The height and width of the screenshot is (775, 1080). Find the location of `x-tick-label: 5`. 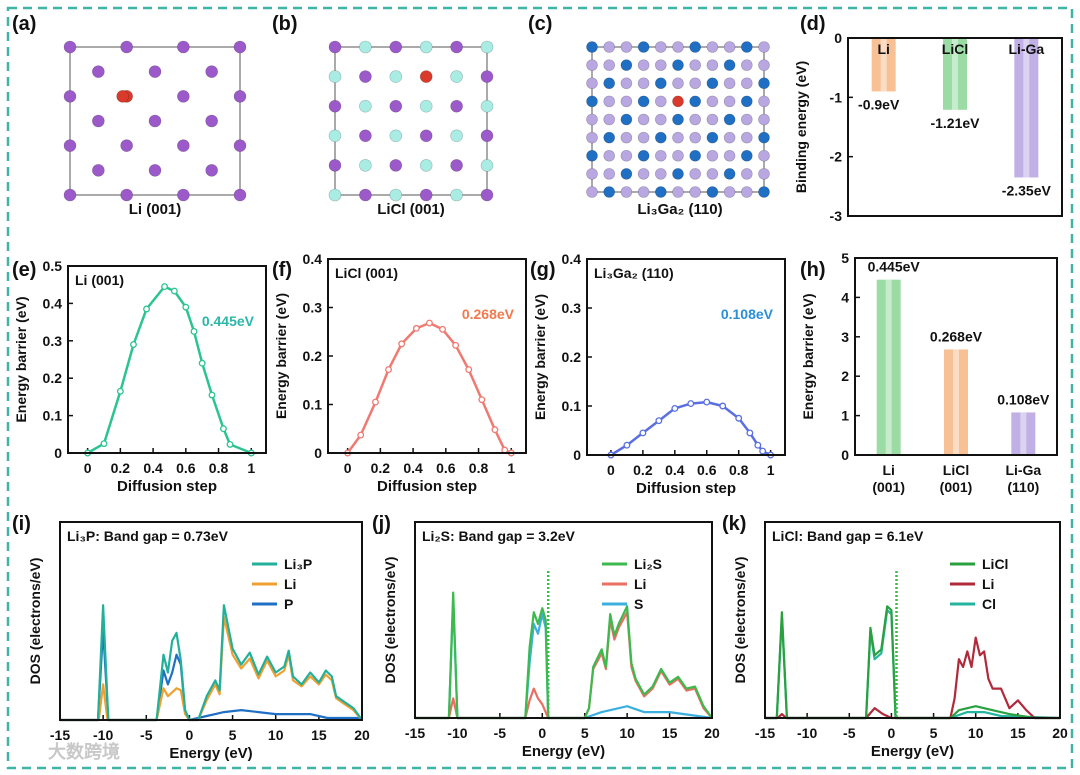

x-tick-label: 5 is located at coordinates (934, 733).